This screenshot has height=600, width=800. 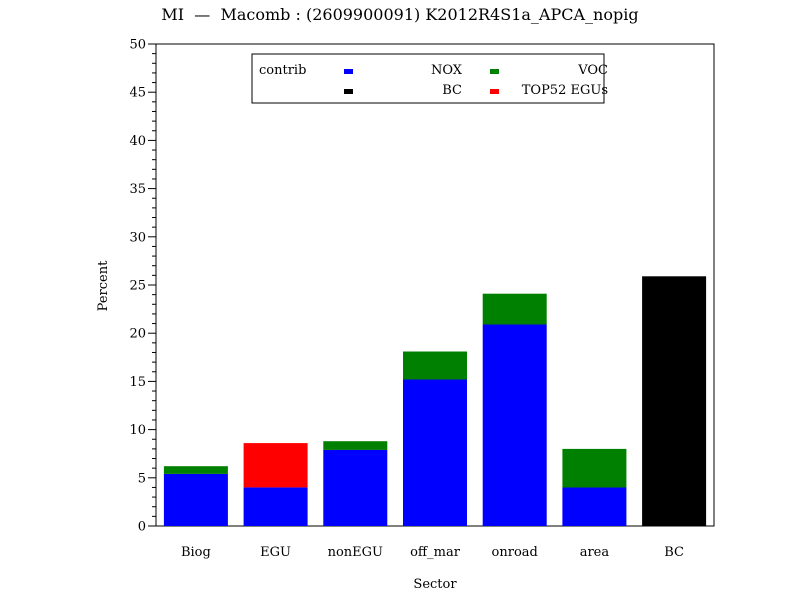 What do you see at coordinates (594, 506) in the screenshot?
I see `bar-area-NOX` at bounding box center [594, 506].